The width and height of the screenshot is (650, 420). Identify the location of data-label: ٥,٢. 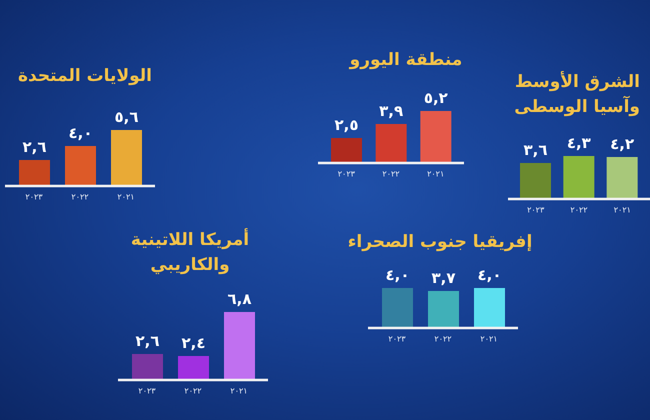
(436, 98).